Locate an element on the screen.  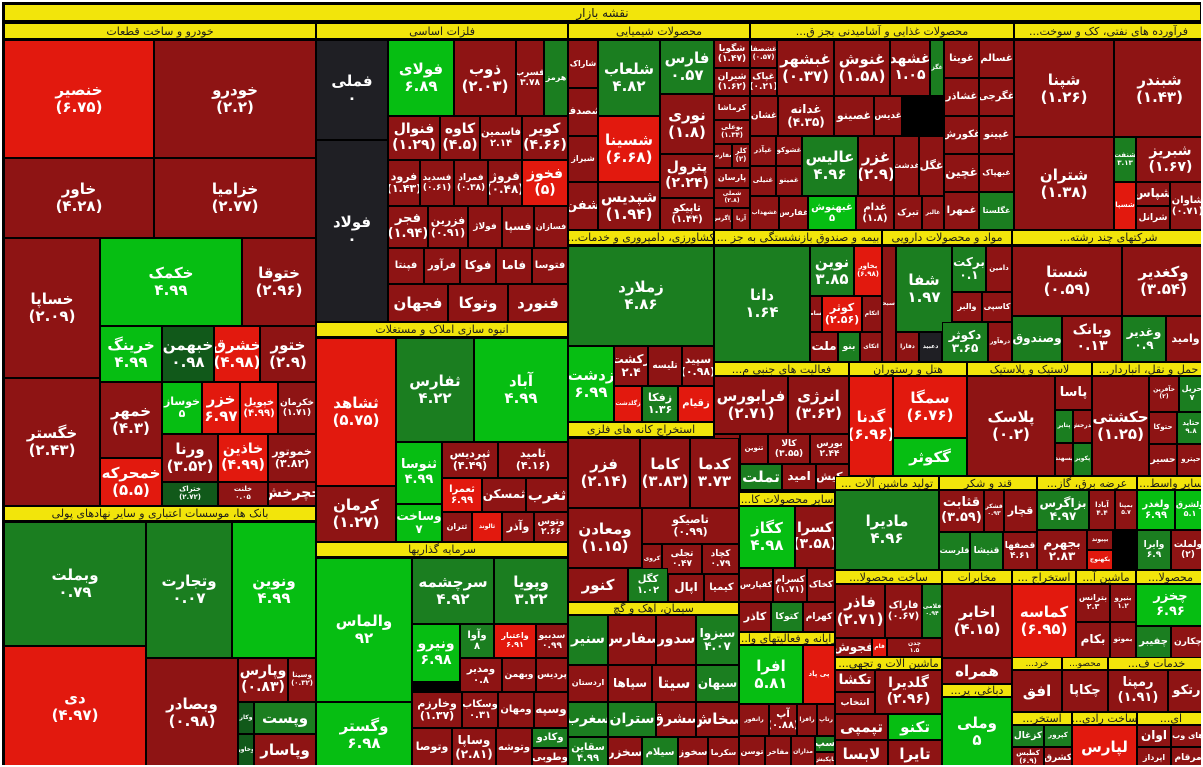
tile-غویتا: غویتا is located at coordinates (961, 59).